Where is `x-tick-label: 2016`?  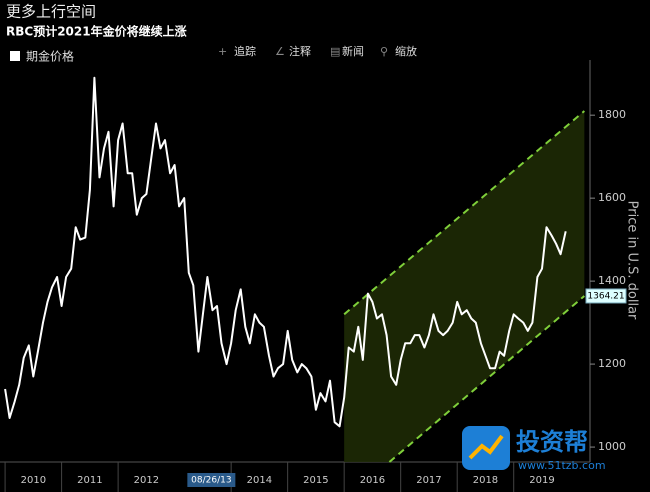 x-tick-label: 2016 is located at coordinates (372, 480).